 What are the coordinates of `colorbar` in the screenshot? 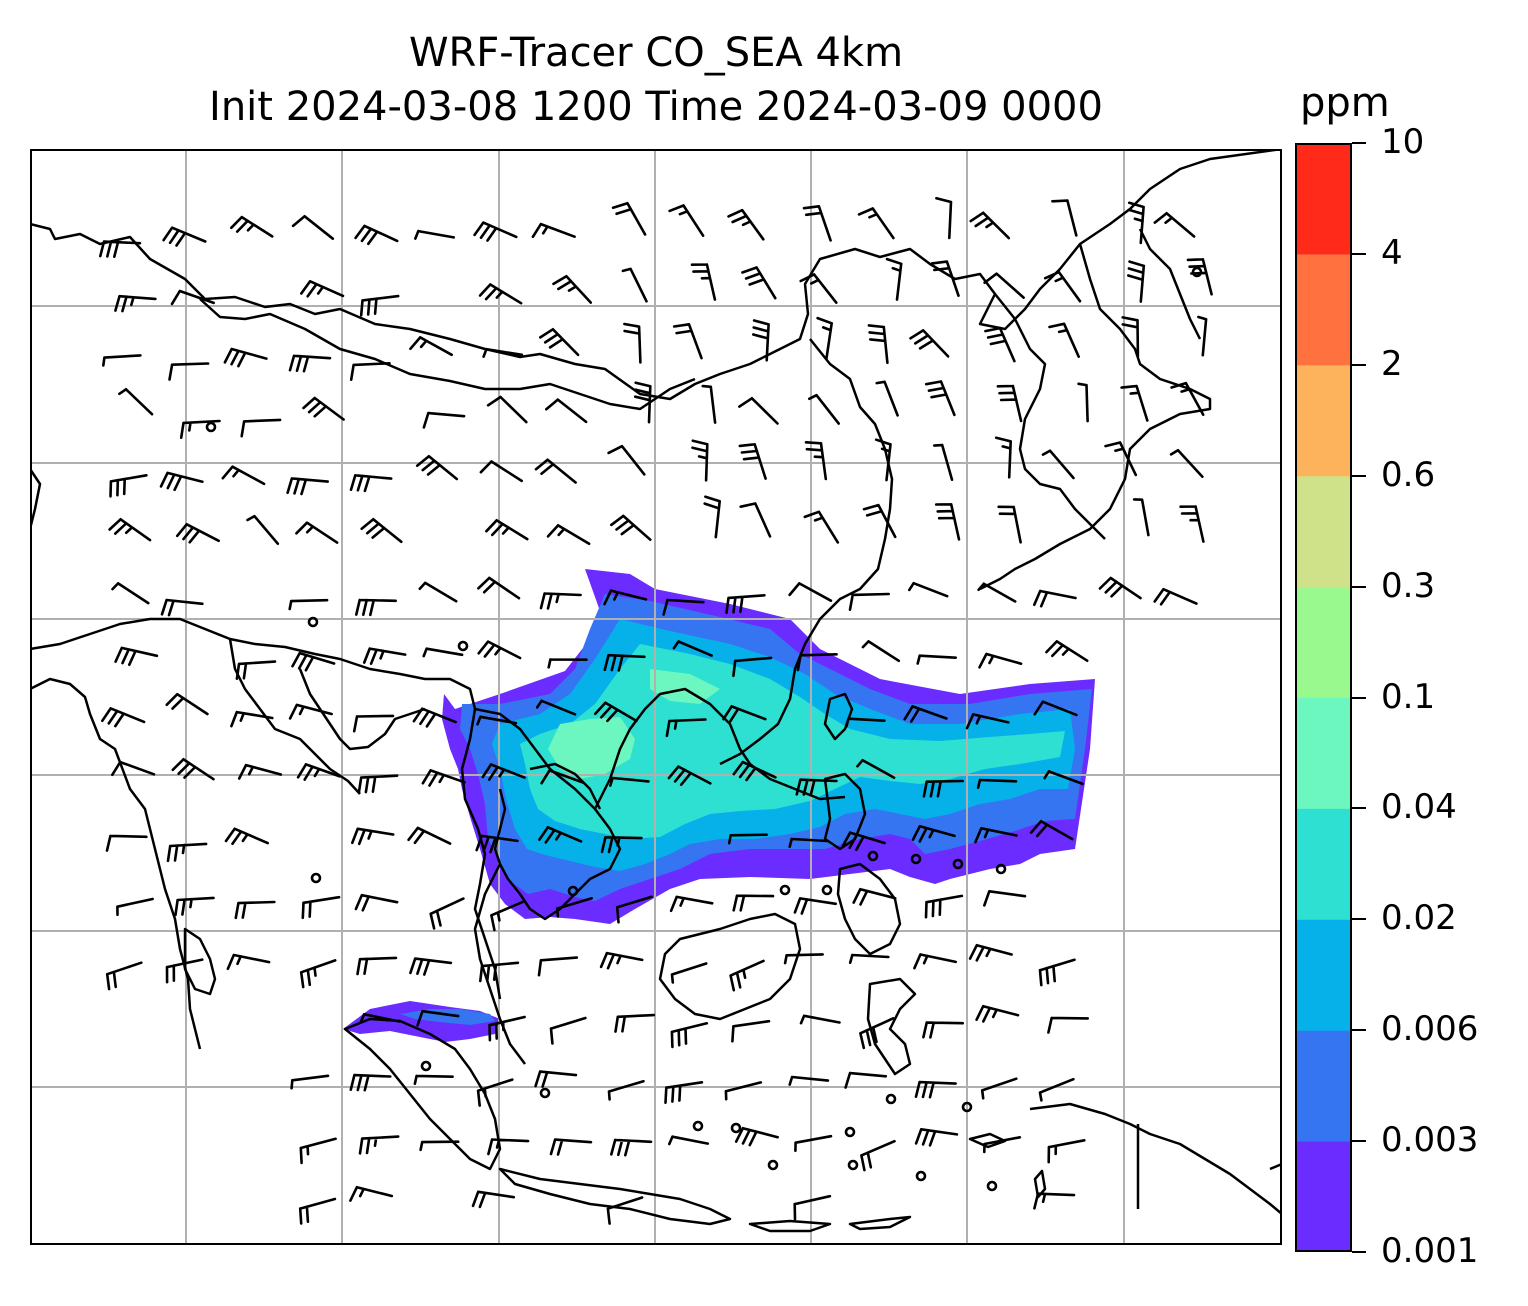 It's located at (1323, 697).